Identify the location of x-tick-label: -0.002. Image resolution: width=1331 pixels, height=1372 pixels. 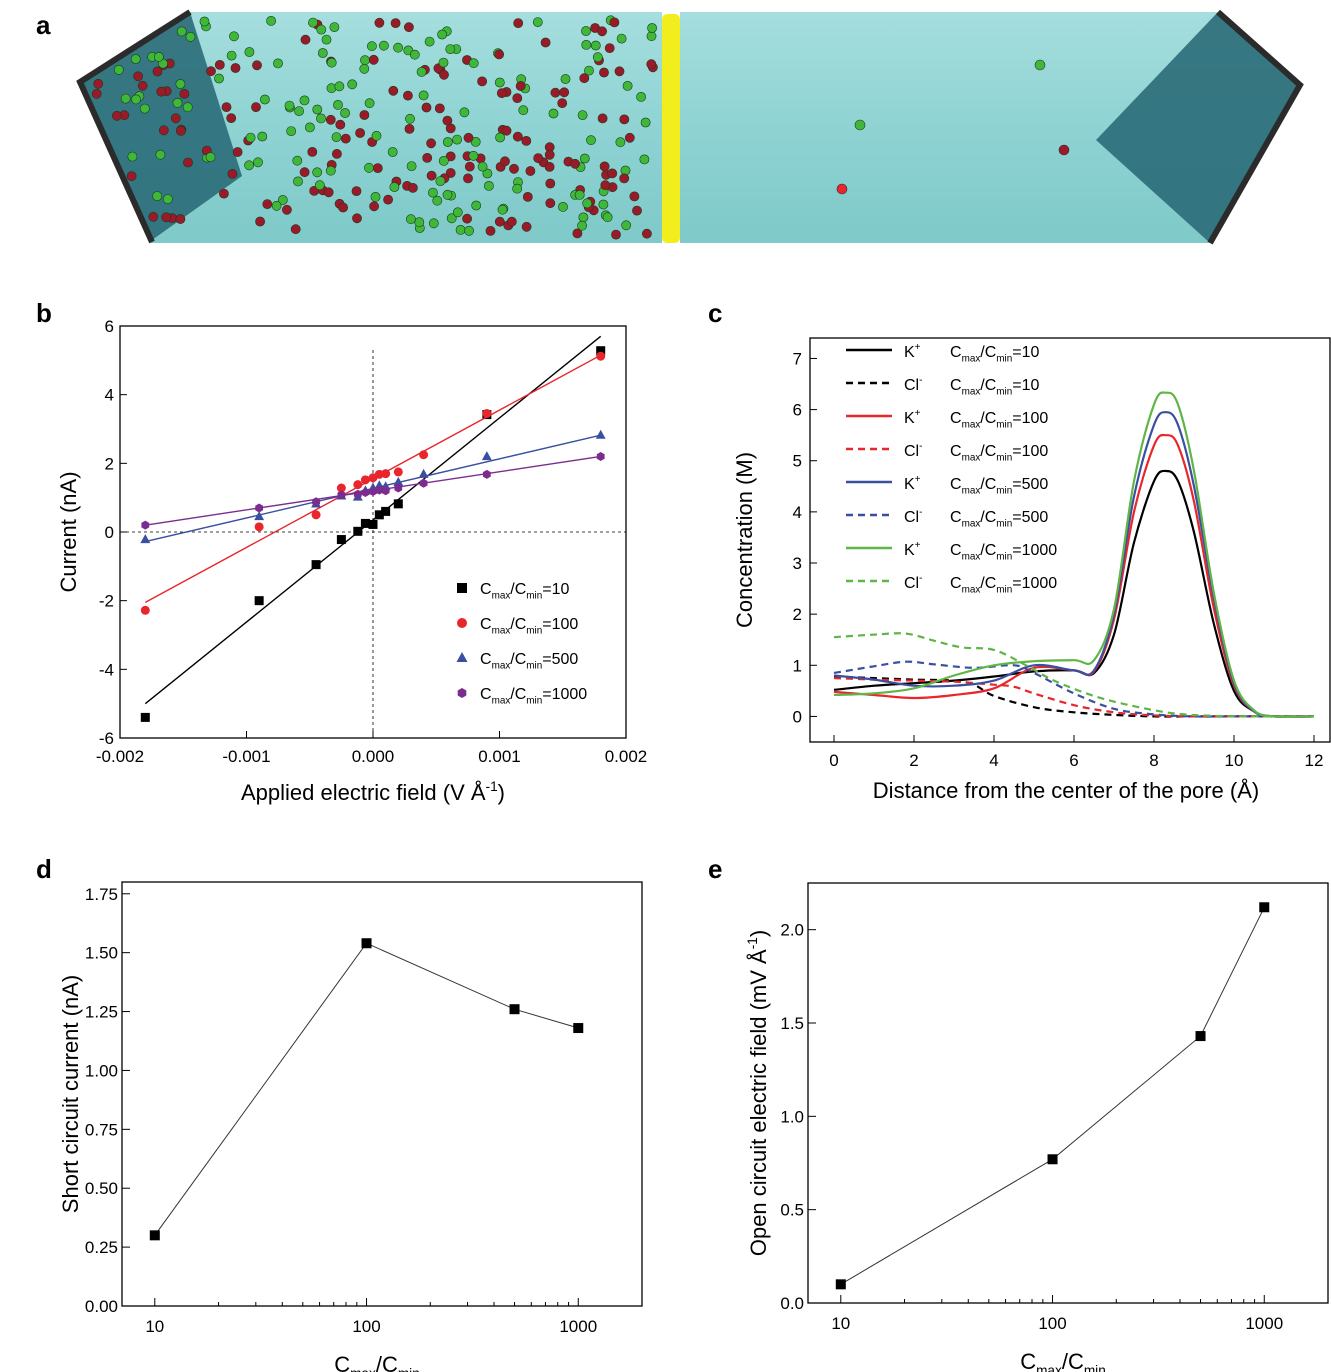
(120, 756).